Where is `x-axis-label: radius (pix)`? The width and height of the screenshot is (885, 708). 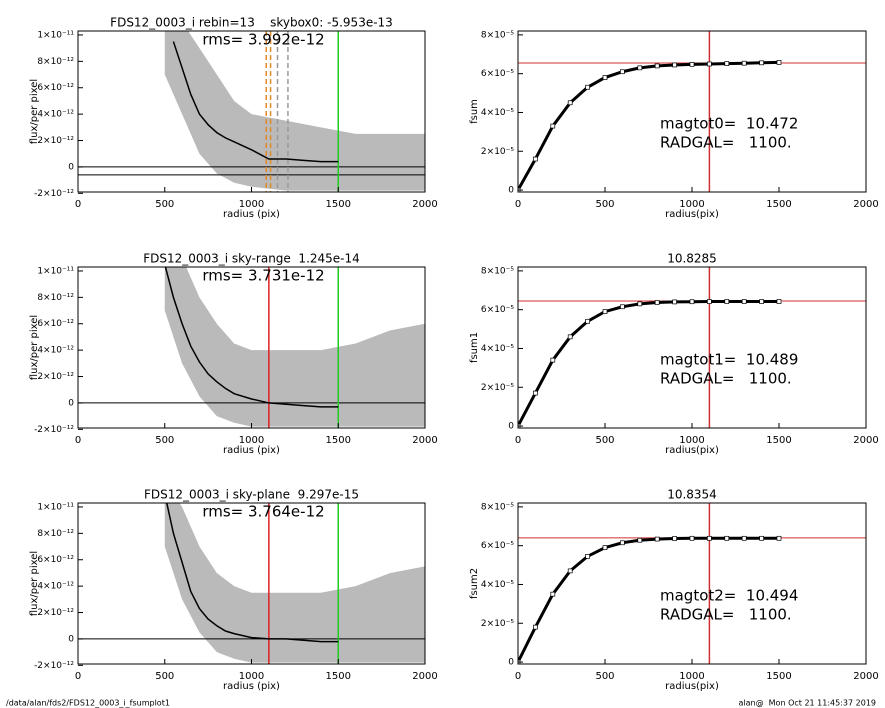
x-axis-label: radius (pix) is located at coordinates (251, 450).